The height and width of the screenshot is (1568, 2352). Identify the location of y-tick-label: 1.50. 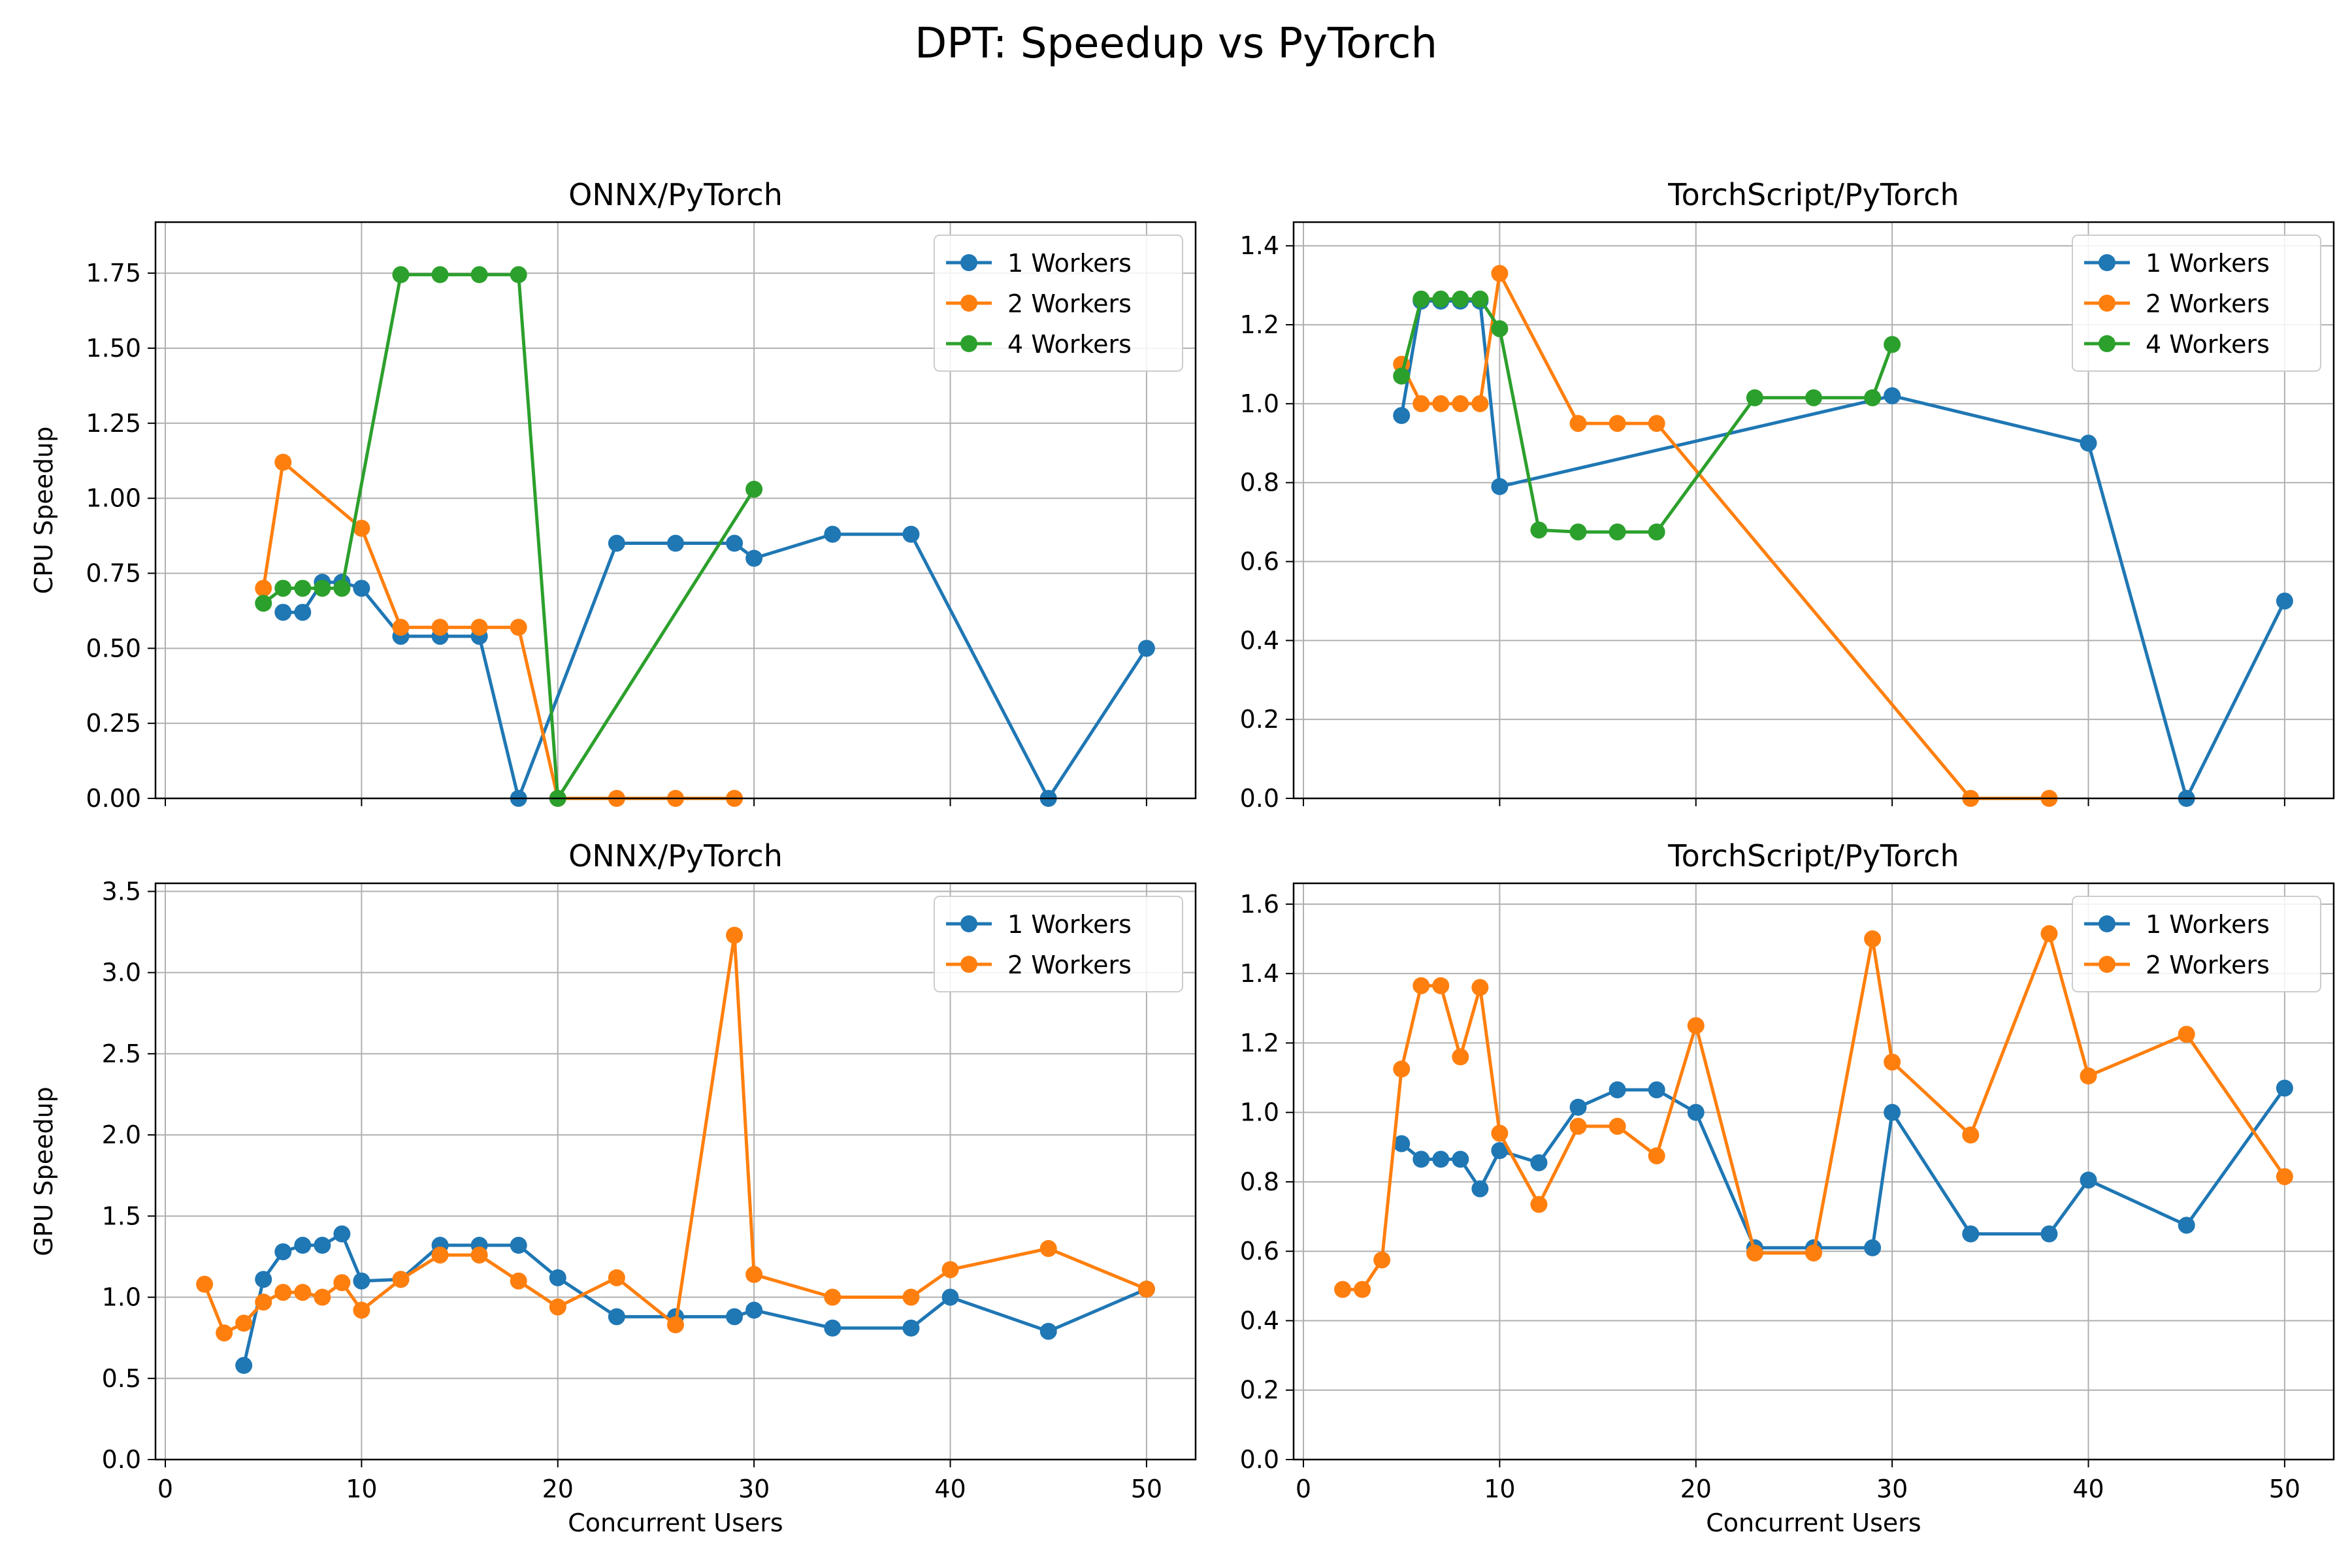
(113, 348).